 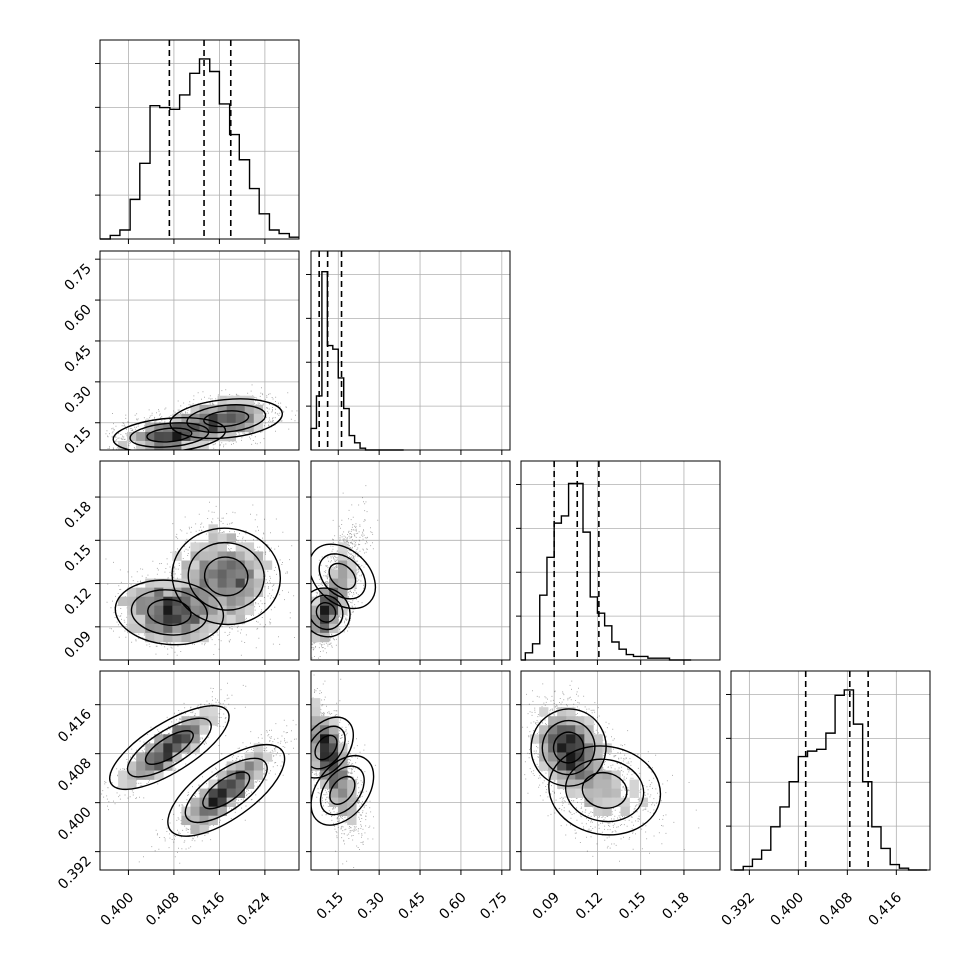 What do you see at coordinates (75, 824) in the screenshot?
I see `y-tick-label: 0.400` at bounding box center [75, 824].